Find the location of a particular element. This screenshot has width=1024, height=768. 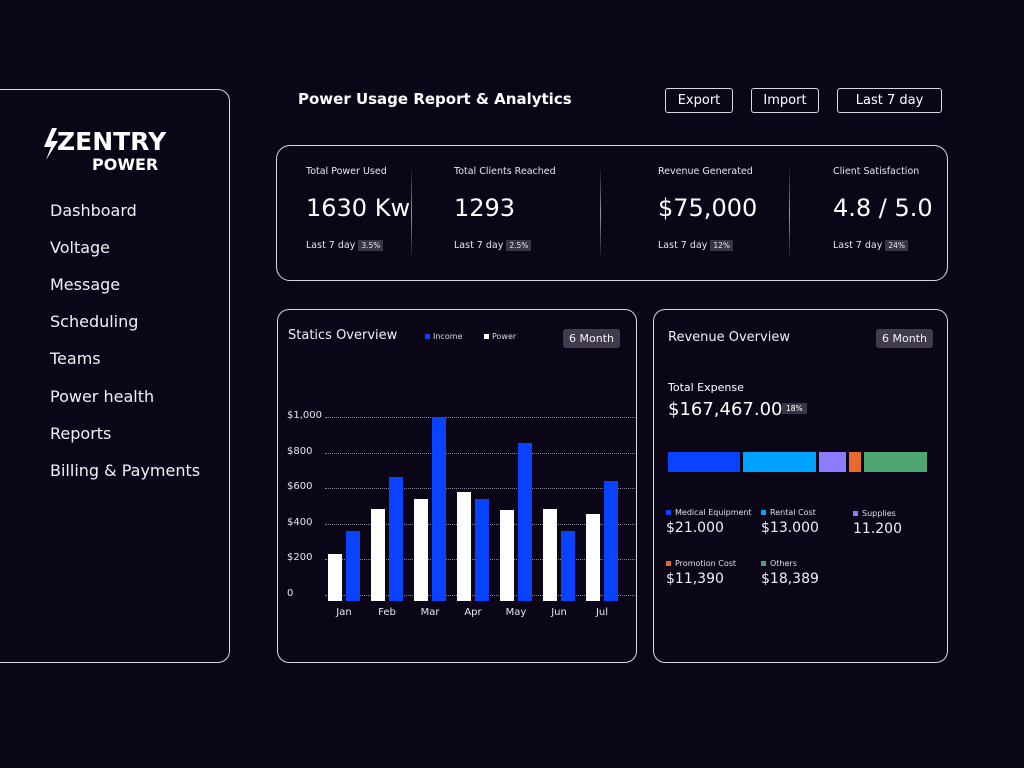

y-tick-label: $1,000 is located at coordinates (304, 415).